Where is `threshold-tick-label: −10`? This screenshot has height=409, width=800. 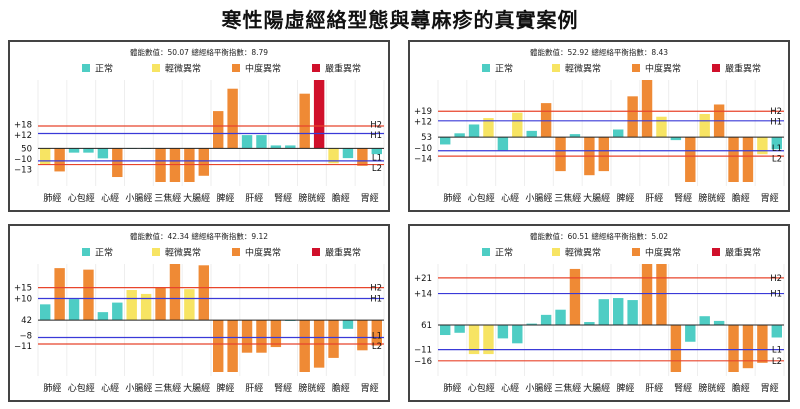 threshold-tick-label: −10 is located at coordinates (23, 160).